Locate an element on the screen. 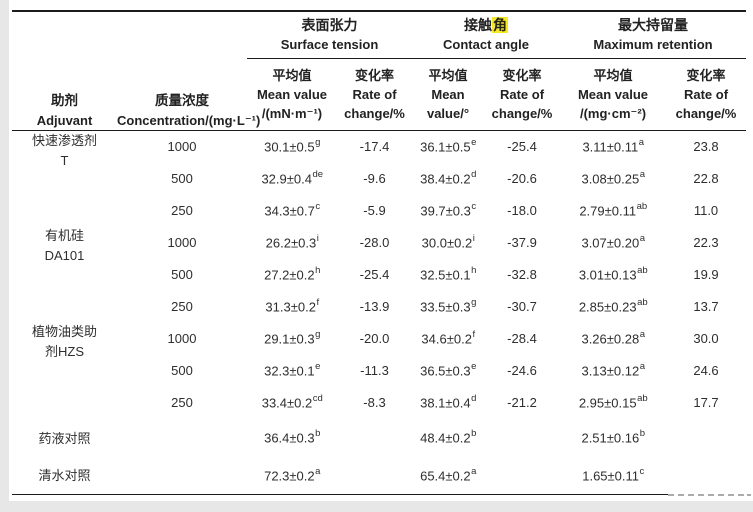 This screenshot has height=512, width=753. cell-st-mean: 36.4±0.3b is located at coordinates (292, 437).